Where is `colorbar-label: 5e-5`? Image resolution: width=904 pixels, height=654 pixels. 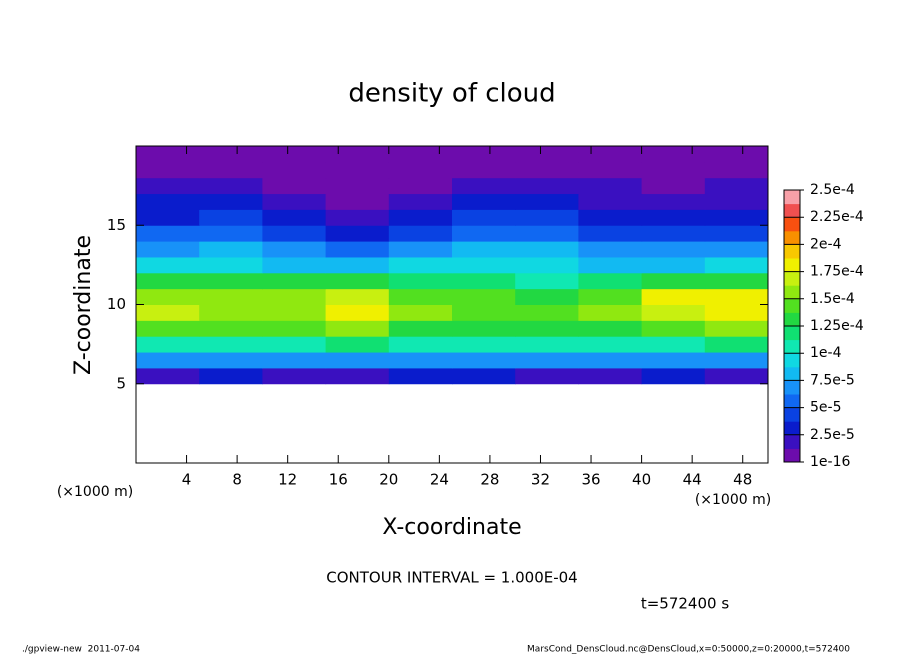
colorbar-label: 5e-5 is located at coordinates (825, 408).